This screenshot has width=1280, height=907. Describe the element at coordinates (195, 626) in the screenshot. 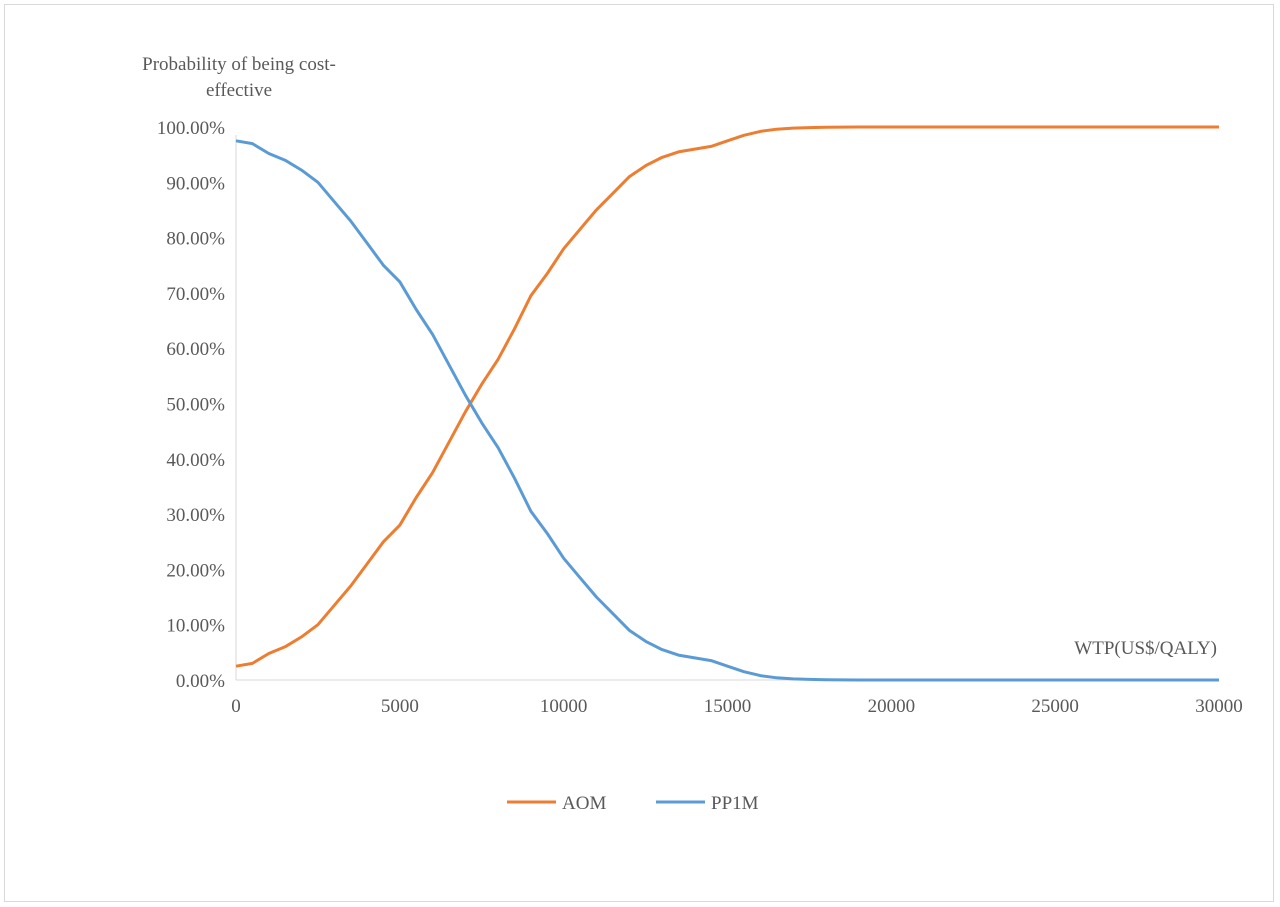

I see `y-tick-label: 10.00%` at that location.